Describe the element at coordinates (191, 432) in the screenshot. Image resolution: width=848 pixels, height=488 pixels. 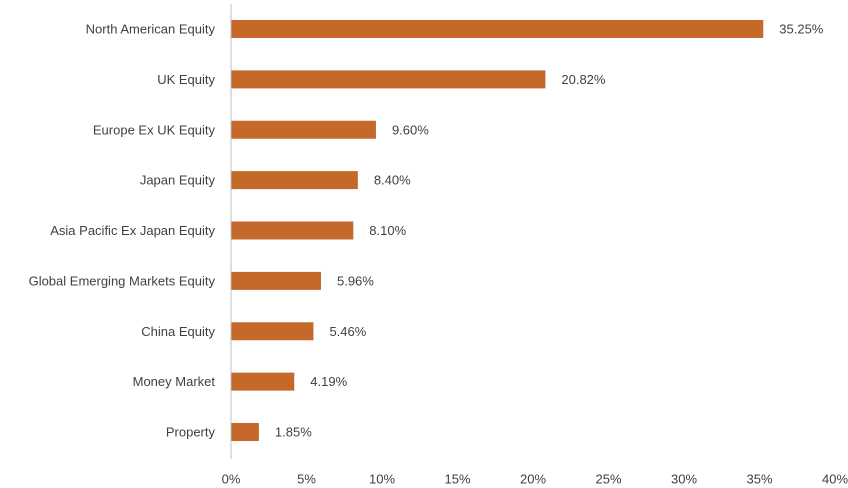
I see `category-label-8: Property` at that location.